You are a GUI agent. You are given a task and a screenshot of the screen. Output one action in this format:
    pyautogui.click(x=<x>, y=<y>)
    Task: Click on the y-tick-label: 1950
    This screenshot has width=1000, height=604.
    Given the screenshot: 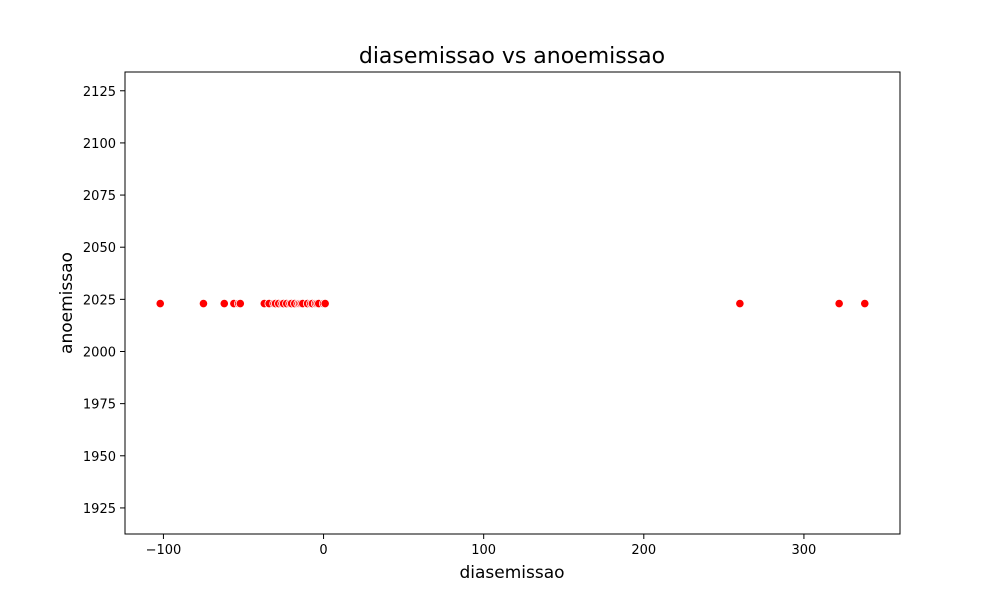 What is the action you would take?
    pyautogui.click(x=99, y=457)
    